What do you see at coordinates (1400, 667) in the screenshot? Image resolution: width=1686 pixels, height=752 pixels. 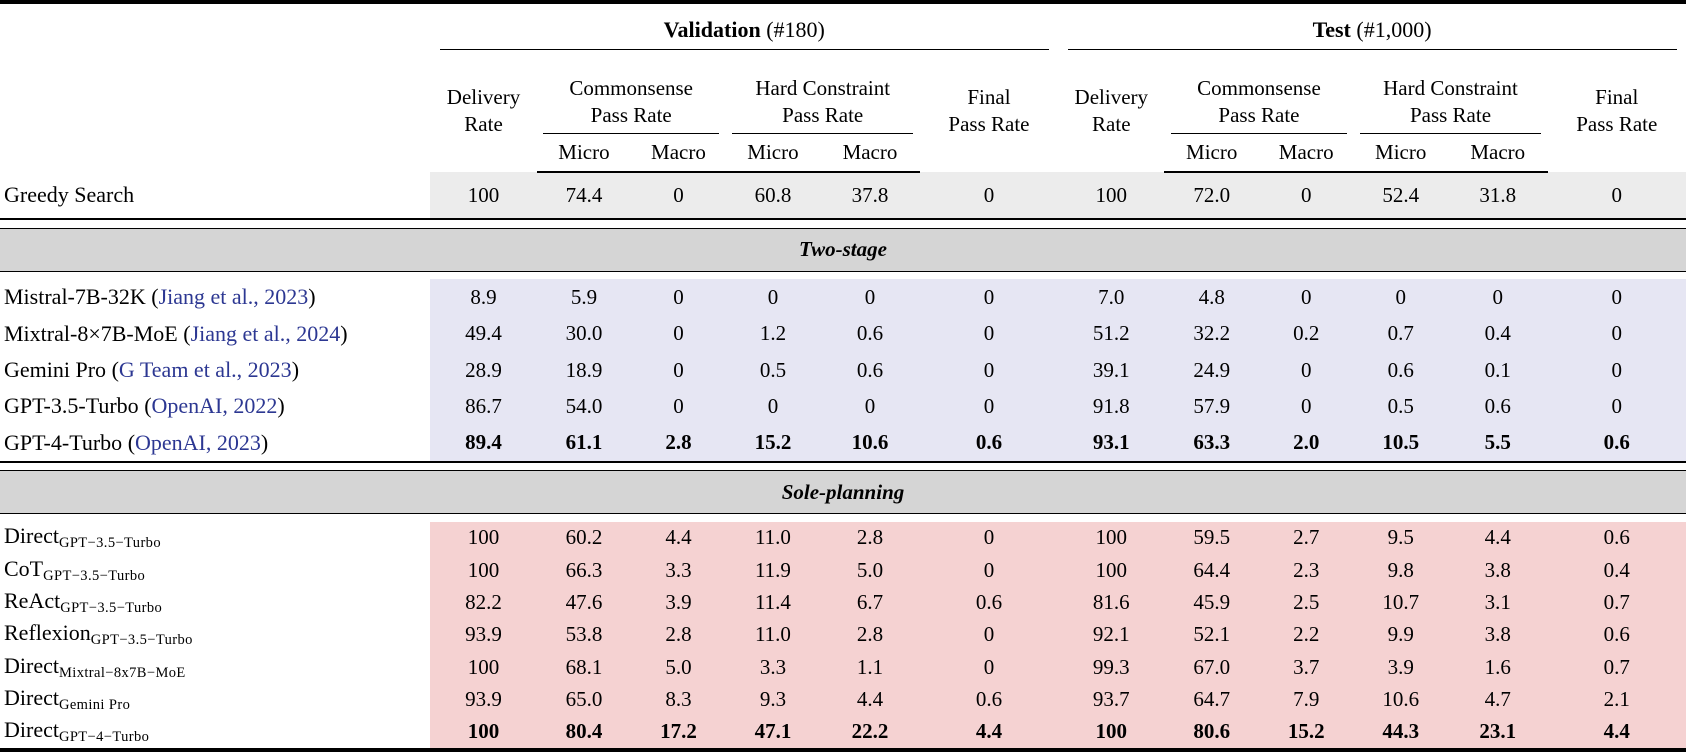 I see `table-cell: 3.9` at bounding box center [1400, 667].